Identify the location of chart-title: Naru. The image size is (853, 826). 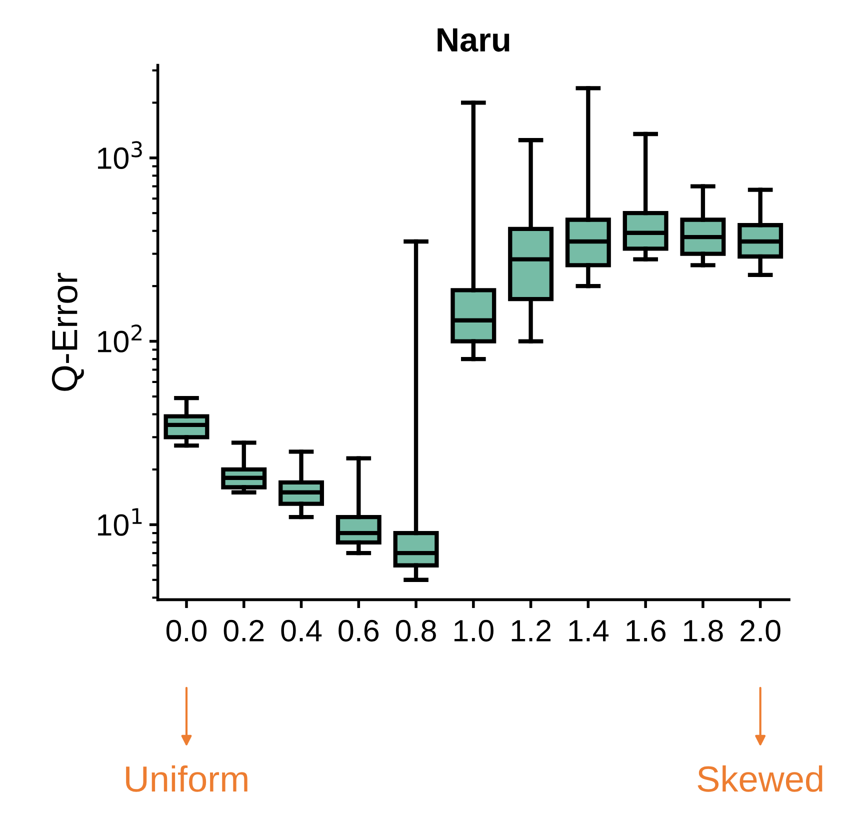
(474, 40).